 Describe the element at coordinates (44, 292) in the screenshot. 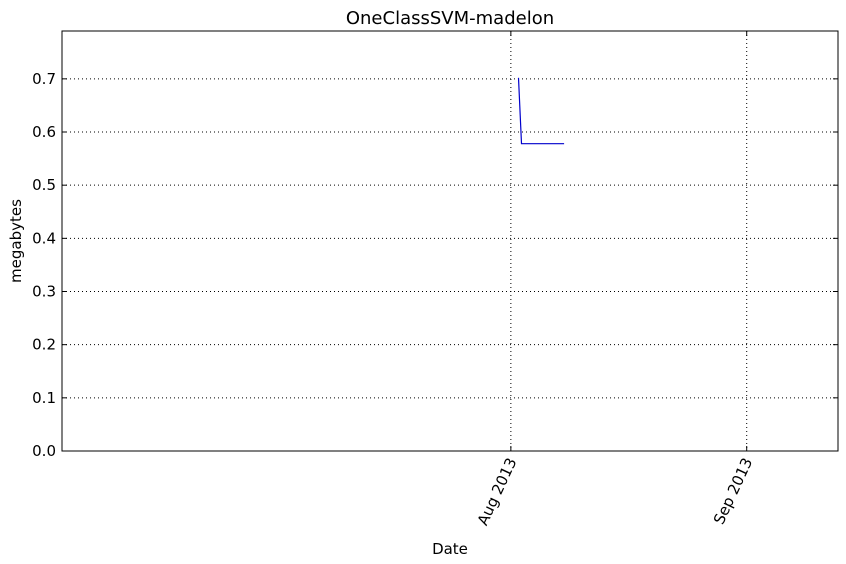

I see `y-tick-label: 0.3` at that location.